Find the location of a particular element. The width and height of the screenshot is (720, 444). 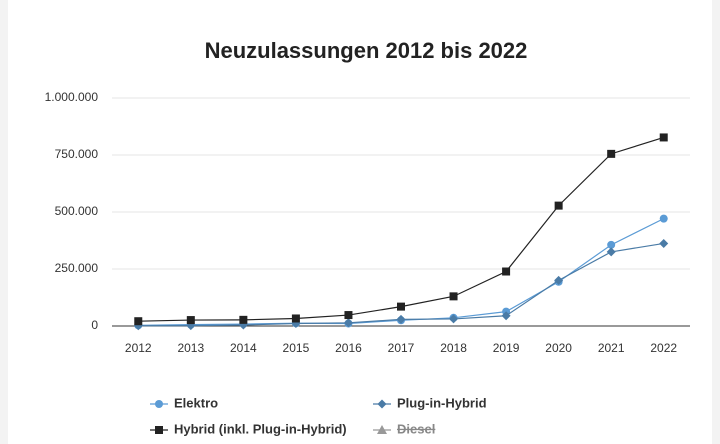

x-tick-label: 2012 is located at coordinates (138, 348).